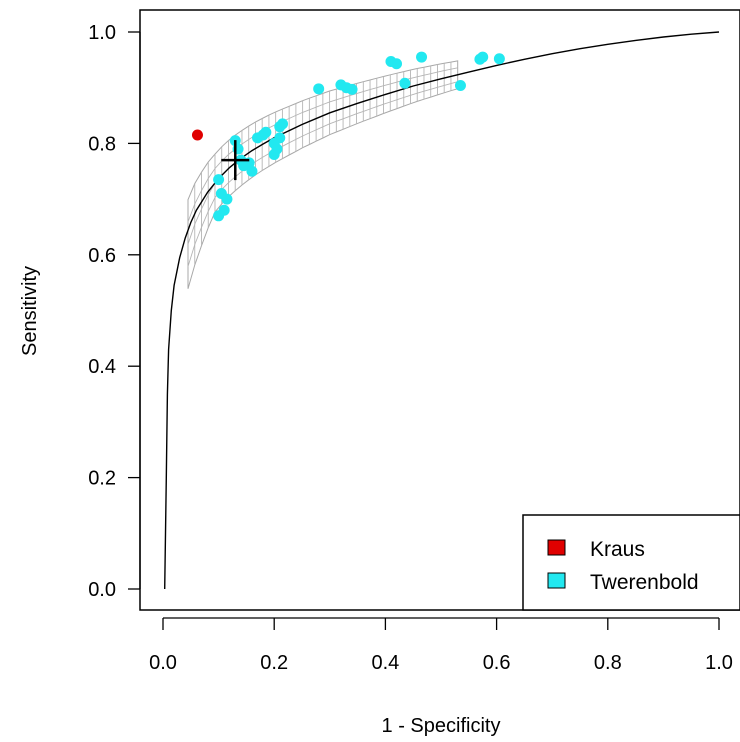 Image resolution: width=740 pixels, height=742 pixels. Describe the element at coordinates (608, 663) in the screenshot. I see `x-tick-label: 0.8` at that location.